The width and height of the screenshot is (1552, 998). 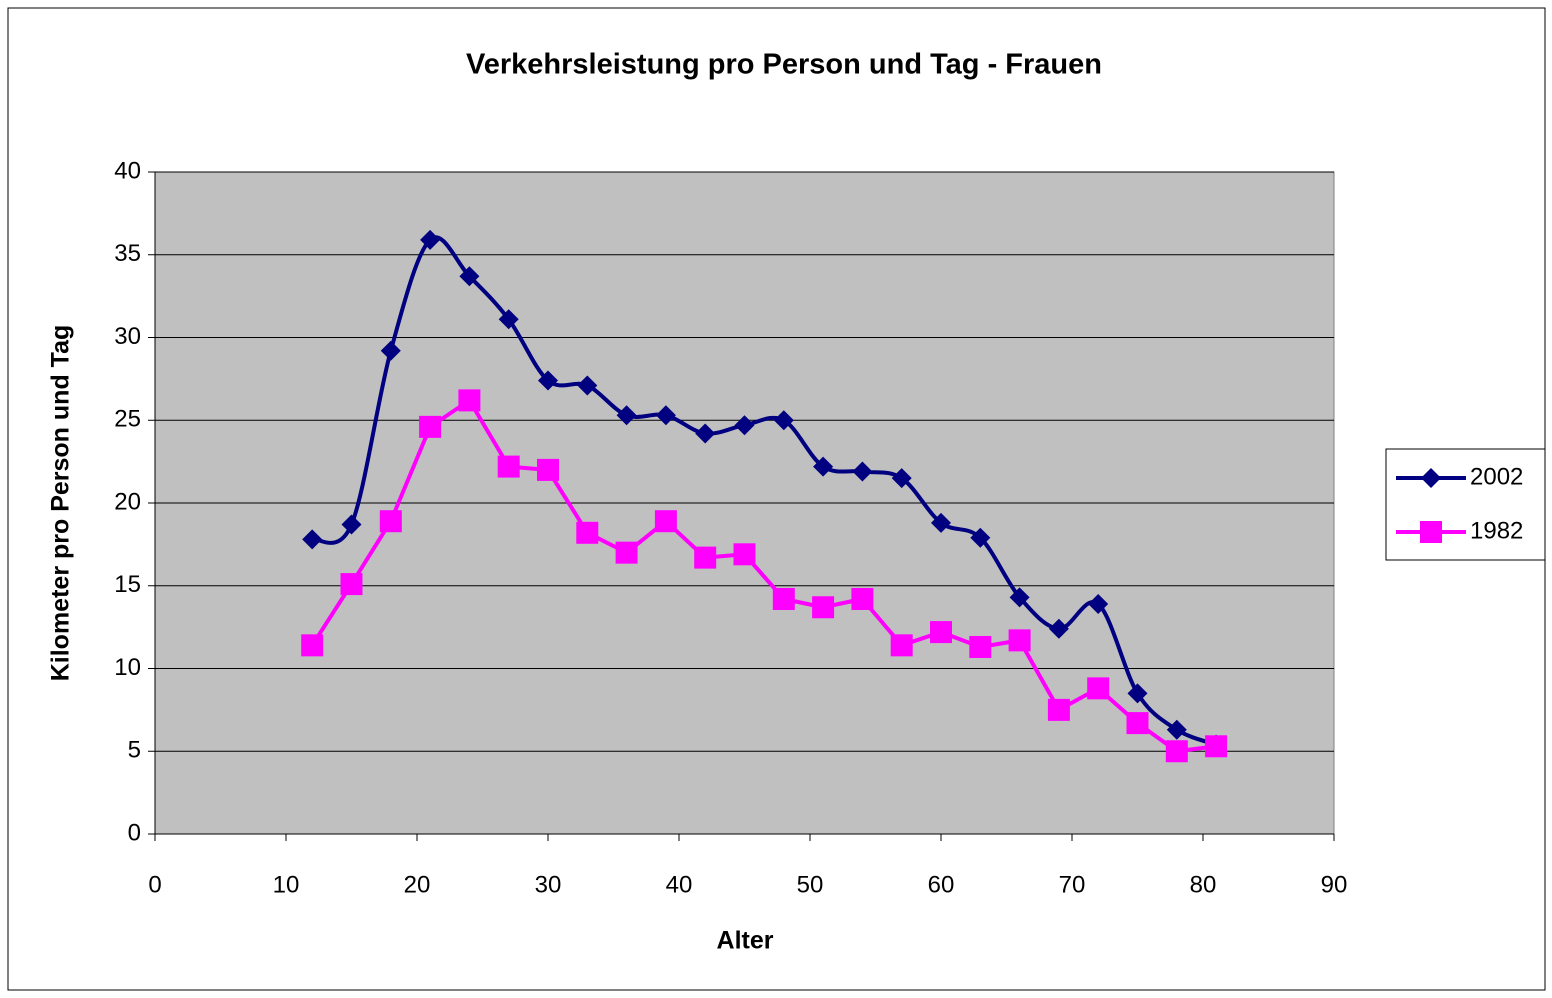 What do you see at coordinates (1496, 476) in the screenshot?
I see `legend-label: 2002` at bounding box center [1496, 476].